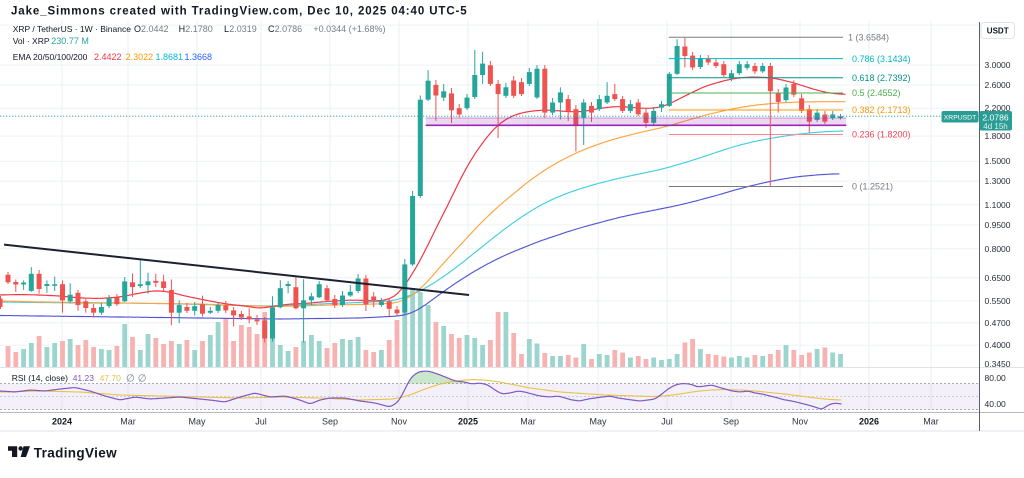 The width and height of the screenshot is (1024, 478). Describe the element at coordinates (70, 41) in the screenshot. I see `svg-text: 230.77 M` at that location.